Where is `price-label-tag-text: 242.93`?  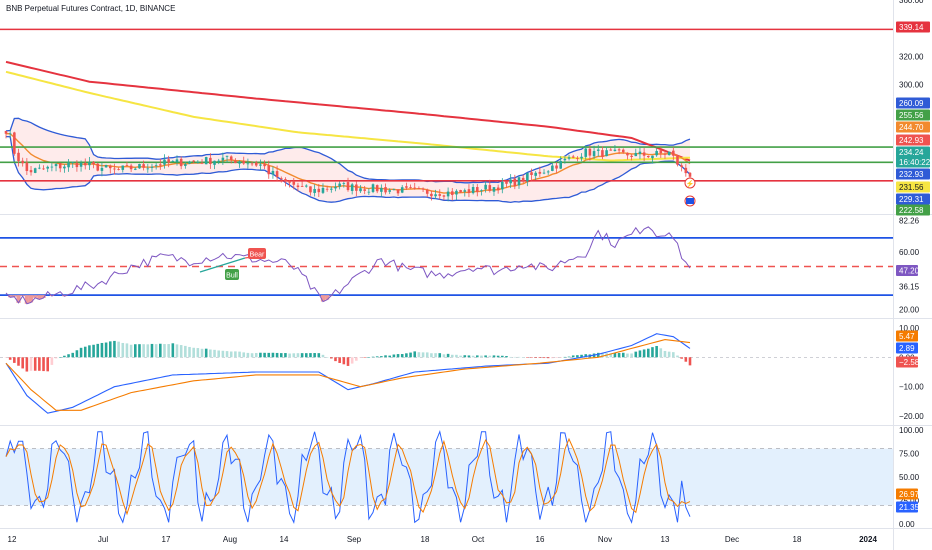 price-label-tag-text: 242.93 is located at coordinates (911, 140).